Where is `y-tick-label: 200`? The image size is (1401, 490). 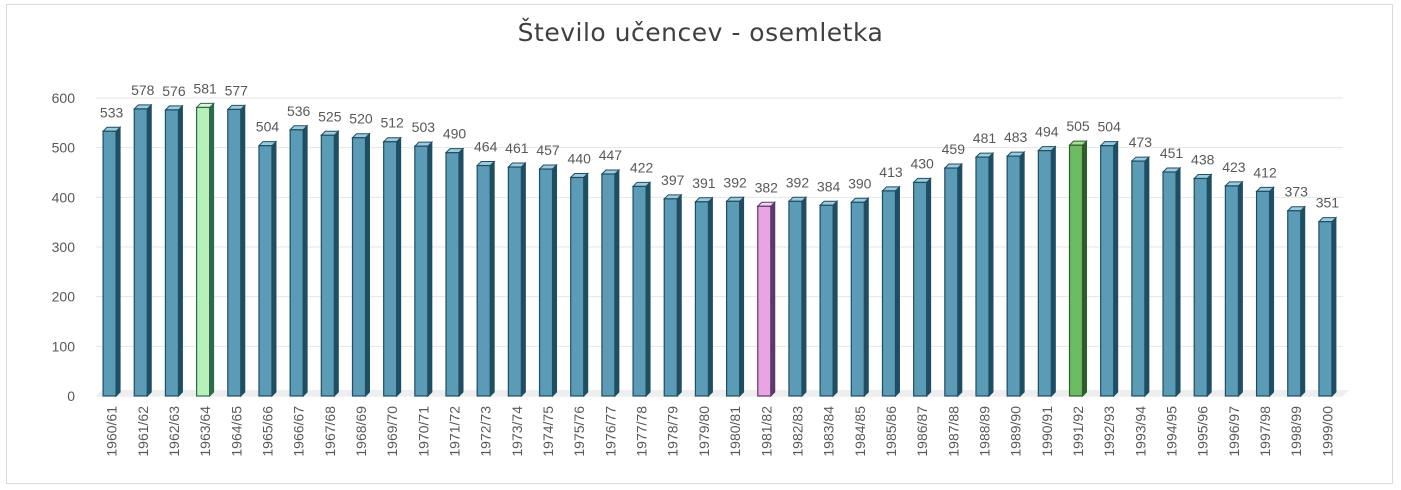 y-tick-label: 200 is located at coordinates (64, 297).